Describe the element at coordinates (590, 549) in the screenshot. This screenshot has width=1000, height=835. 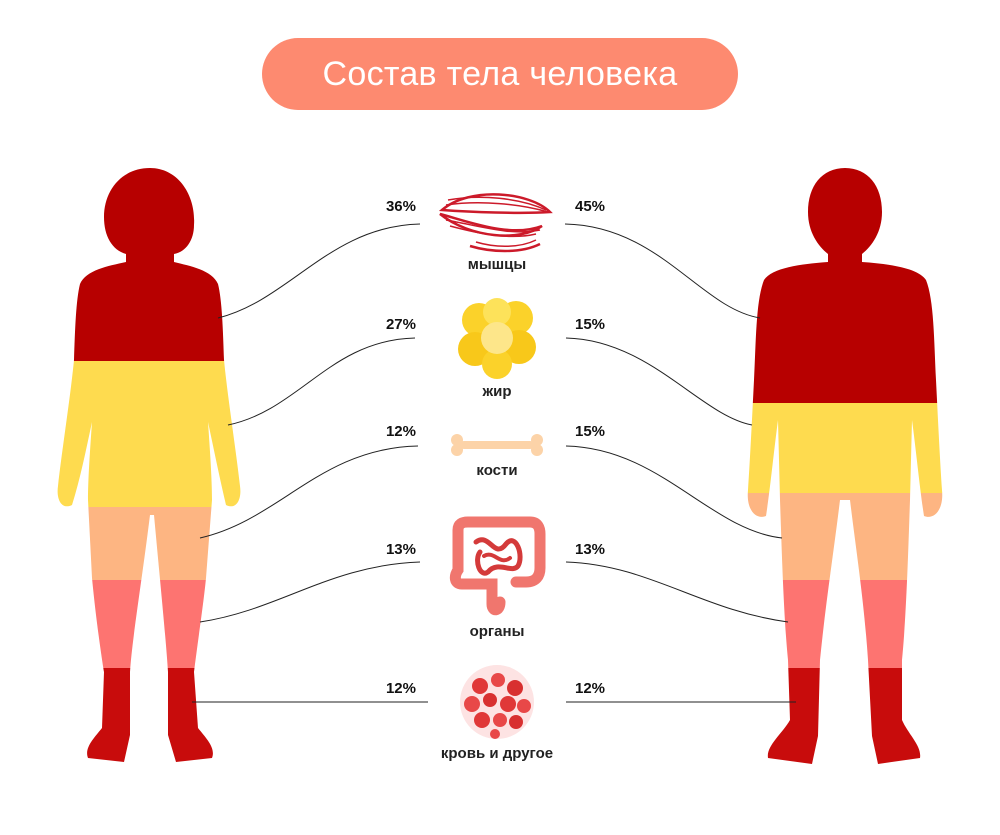
I see `male-organs-percent: 13%` at that location.